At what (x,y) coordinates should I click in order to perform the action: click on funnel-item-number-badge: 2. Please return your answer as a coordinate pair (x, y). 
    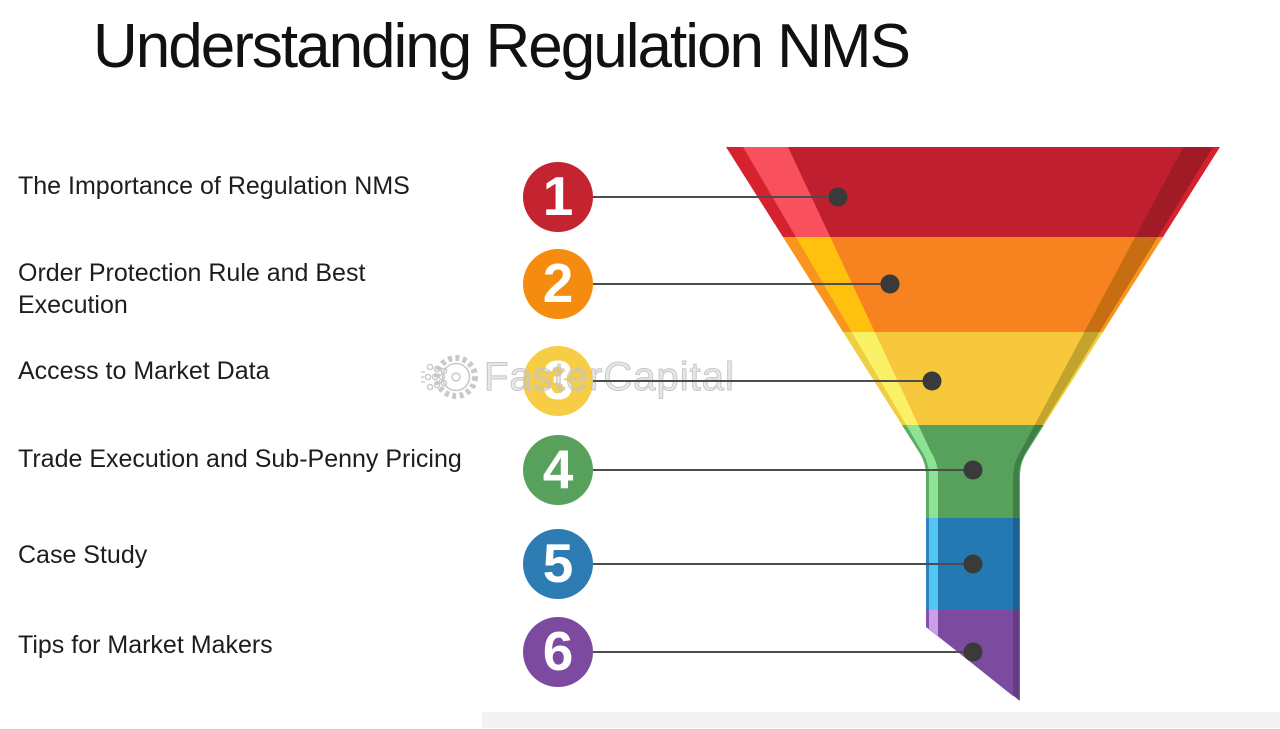
    Looking at the image, I should click on (558, 284).